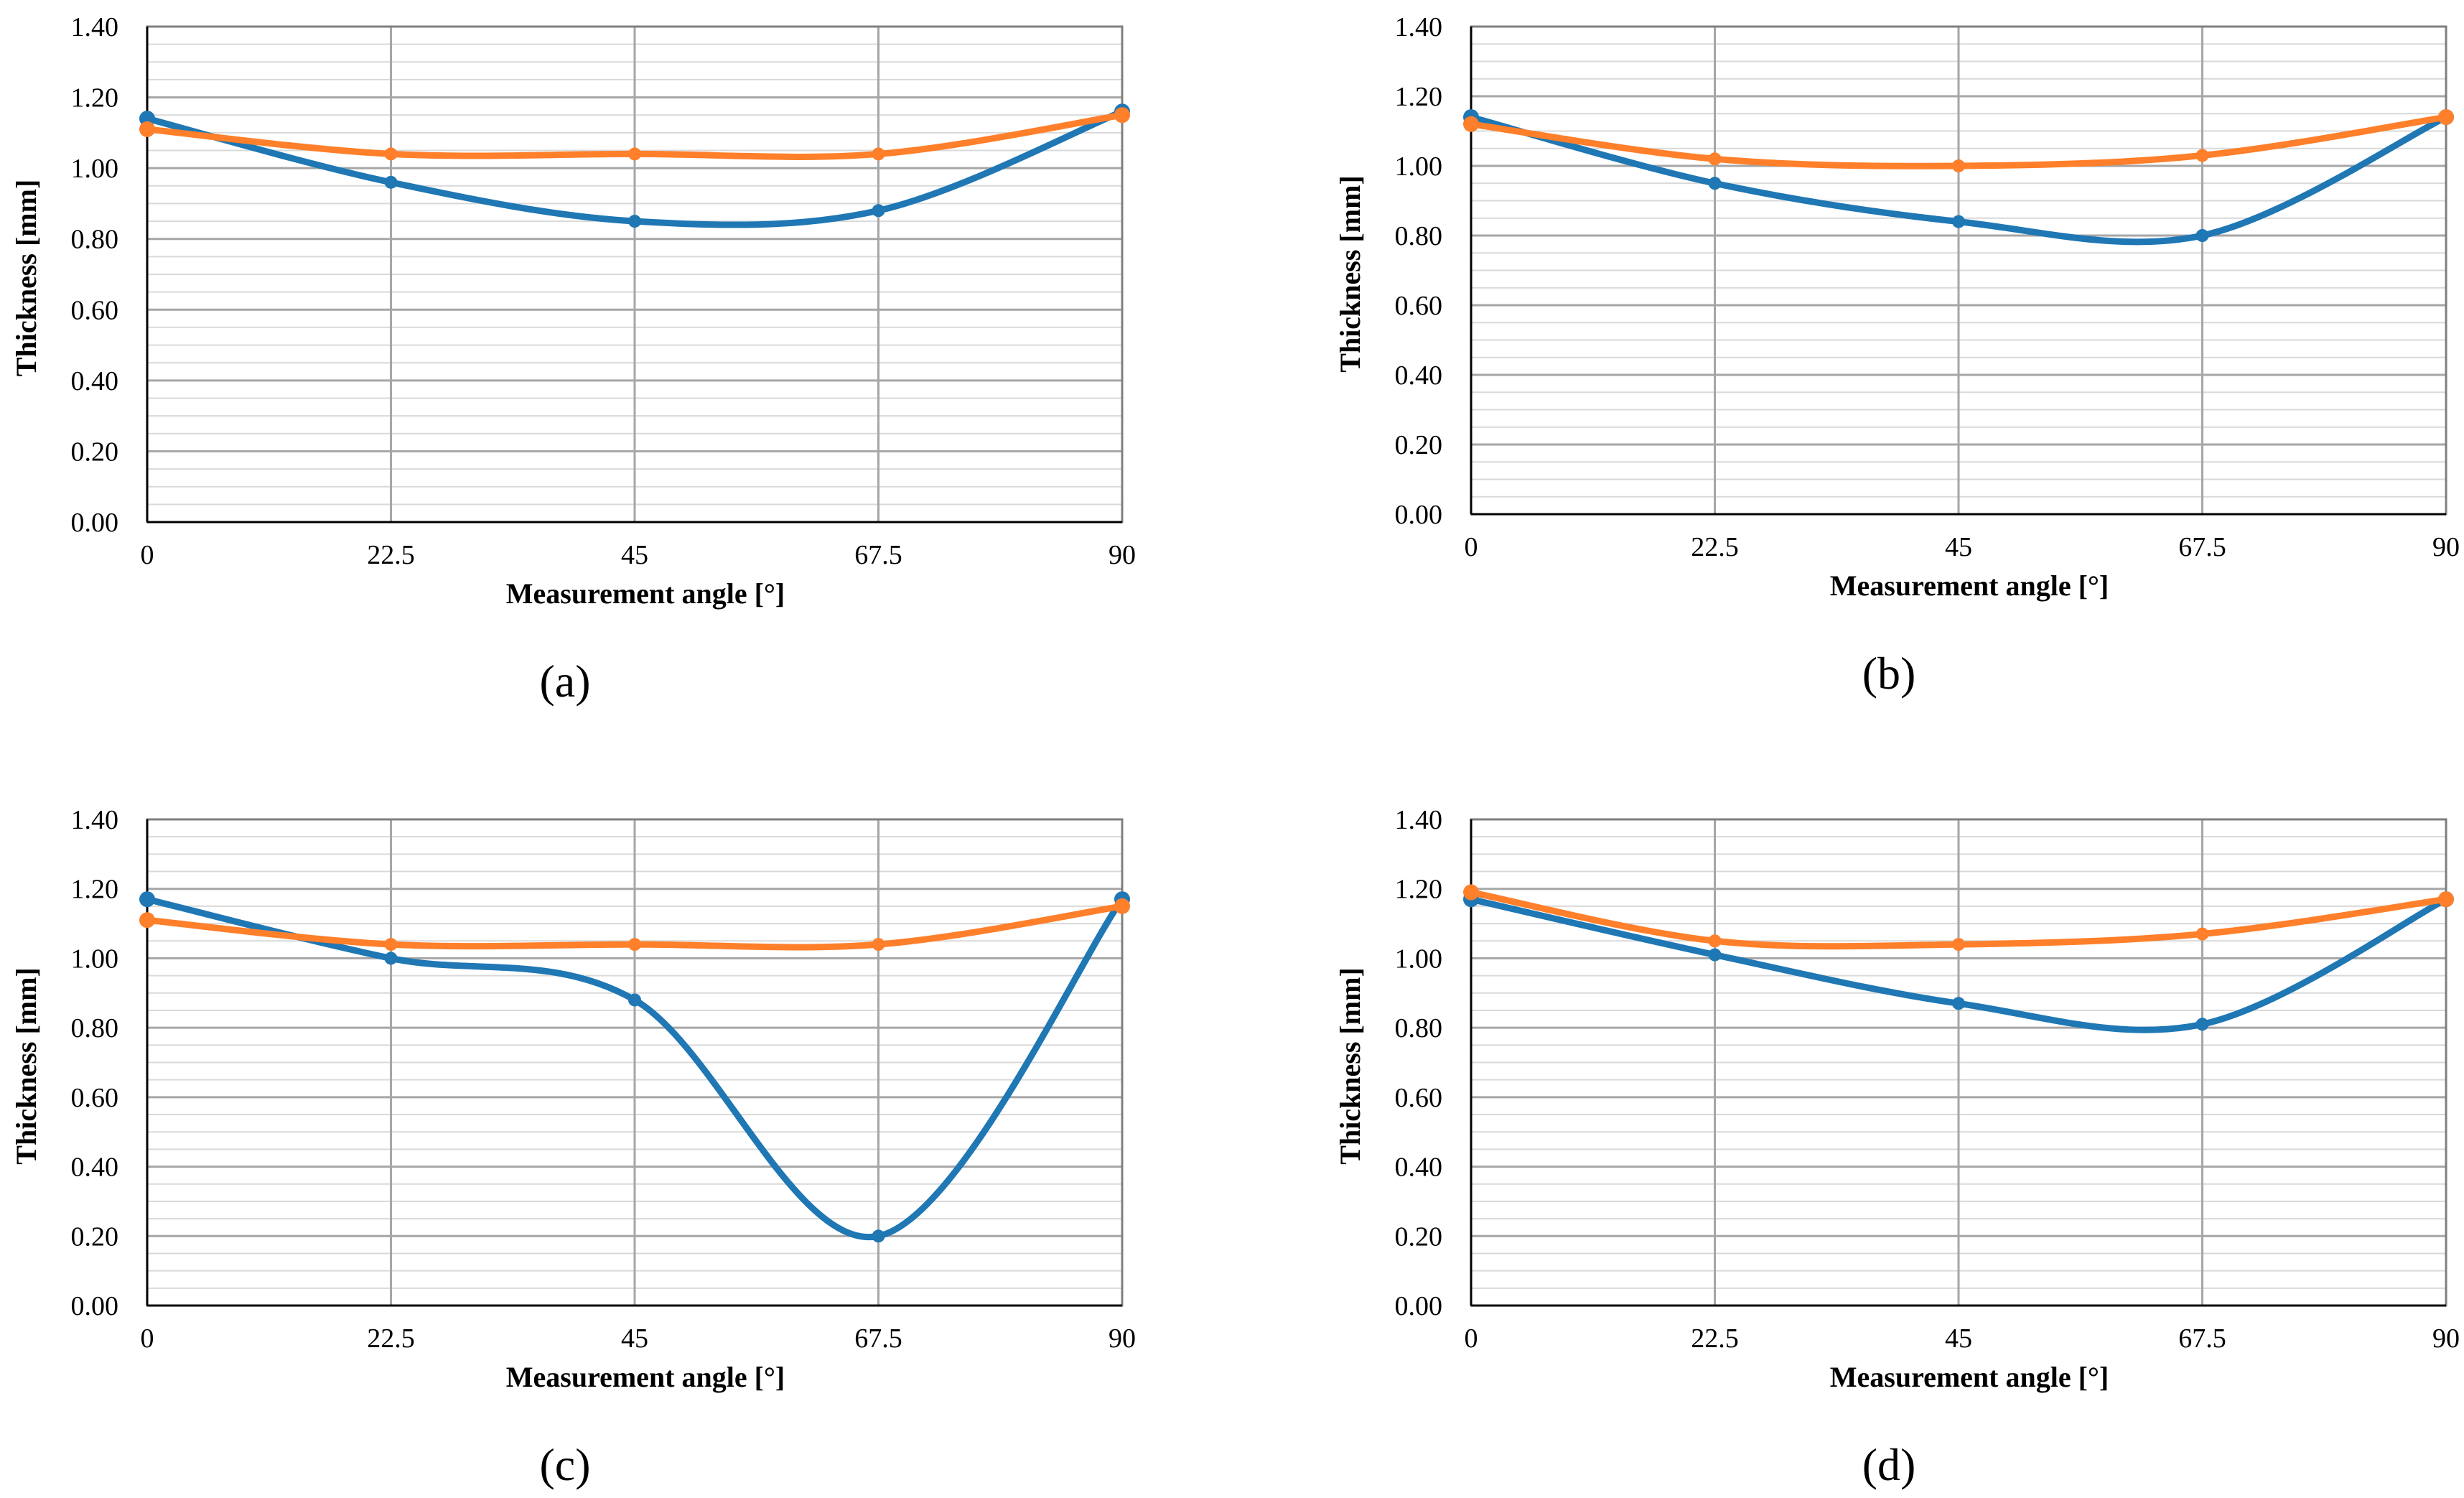 The height and width of the screenshot is (1498, 2464). Describe the element at coordinates (1889, 673) in the screenshot. I see `panel-label-b: (b)` at that location.